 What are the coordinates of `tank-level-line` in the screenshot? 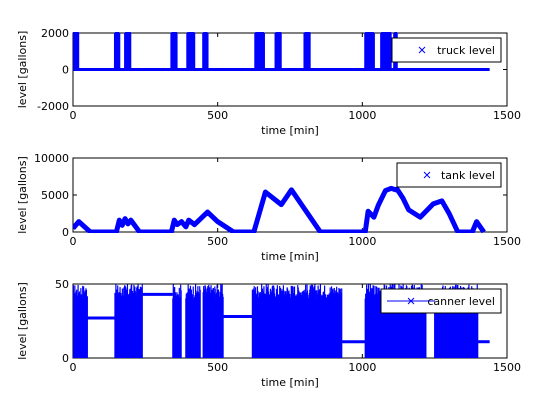 It's located at (279, 209).